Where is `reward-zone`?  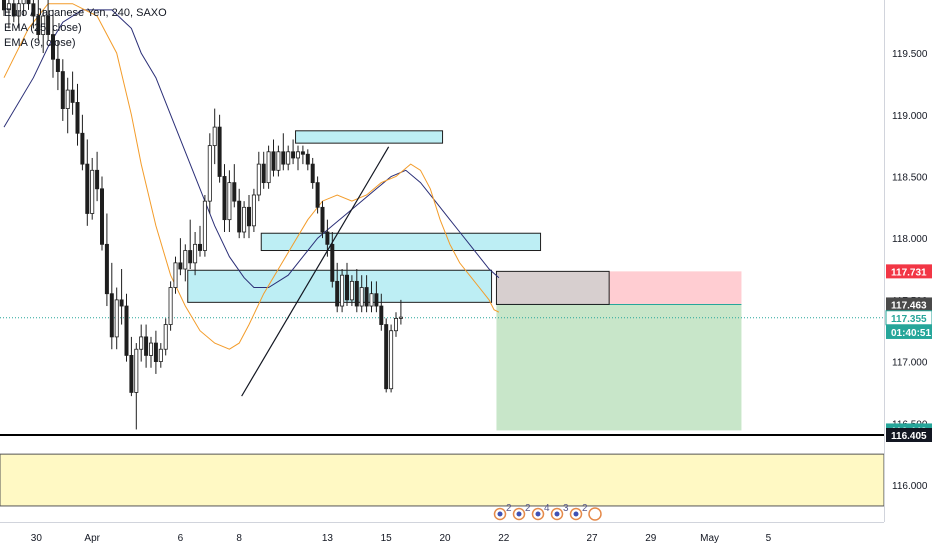
reward-zone is located at coordinates (619, 367).